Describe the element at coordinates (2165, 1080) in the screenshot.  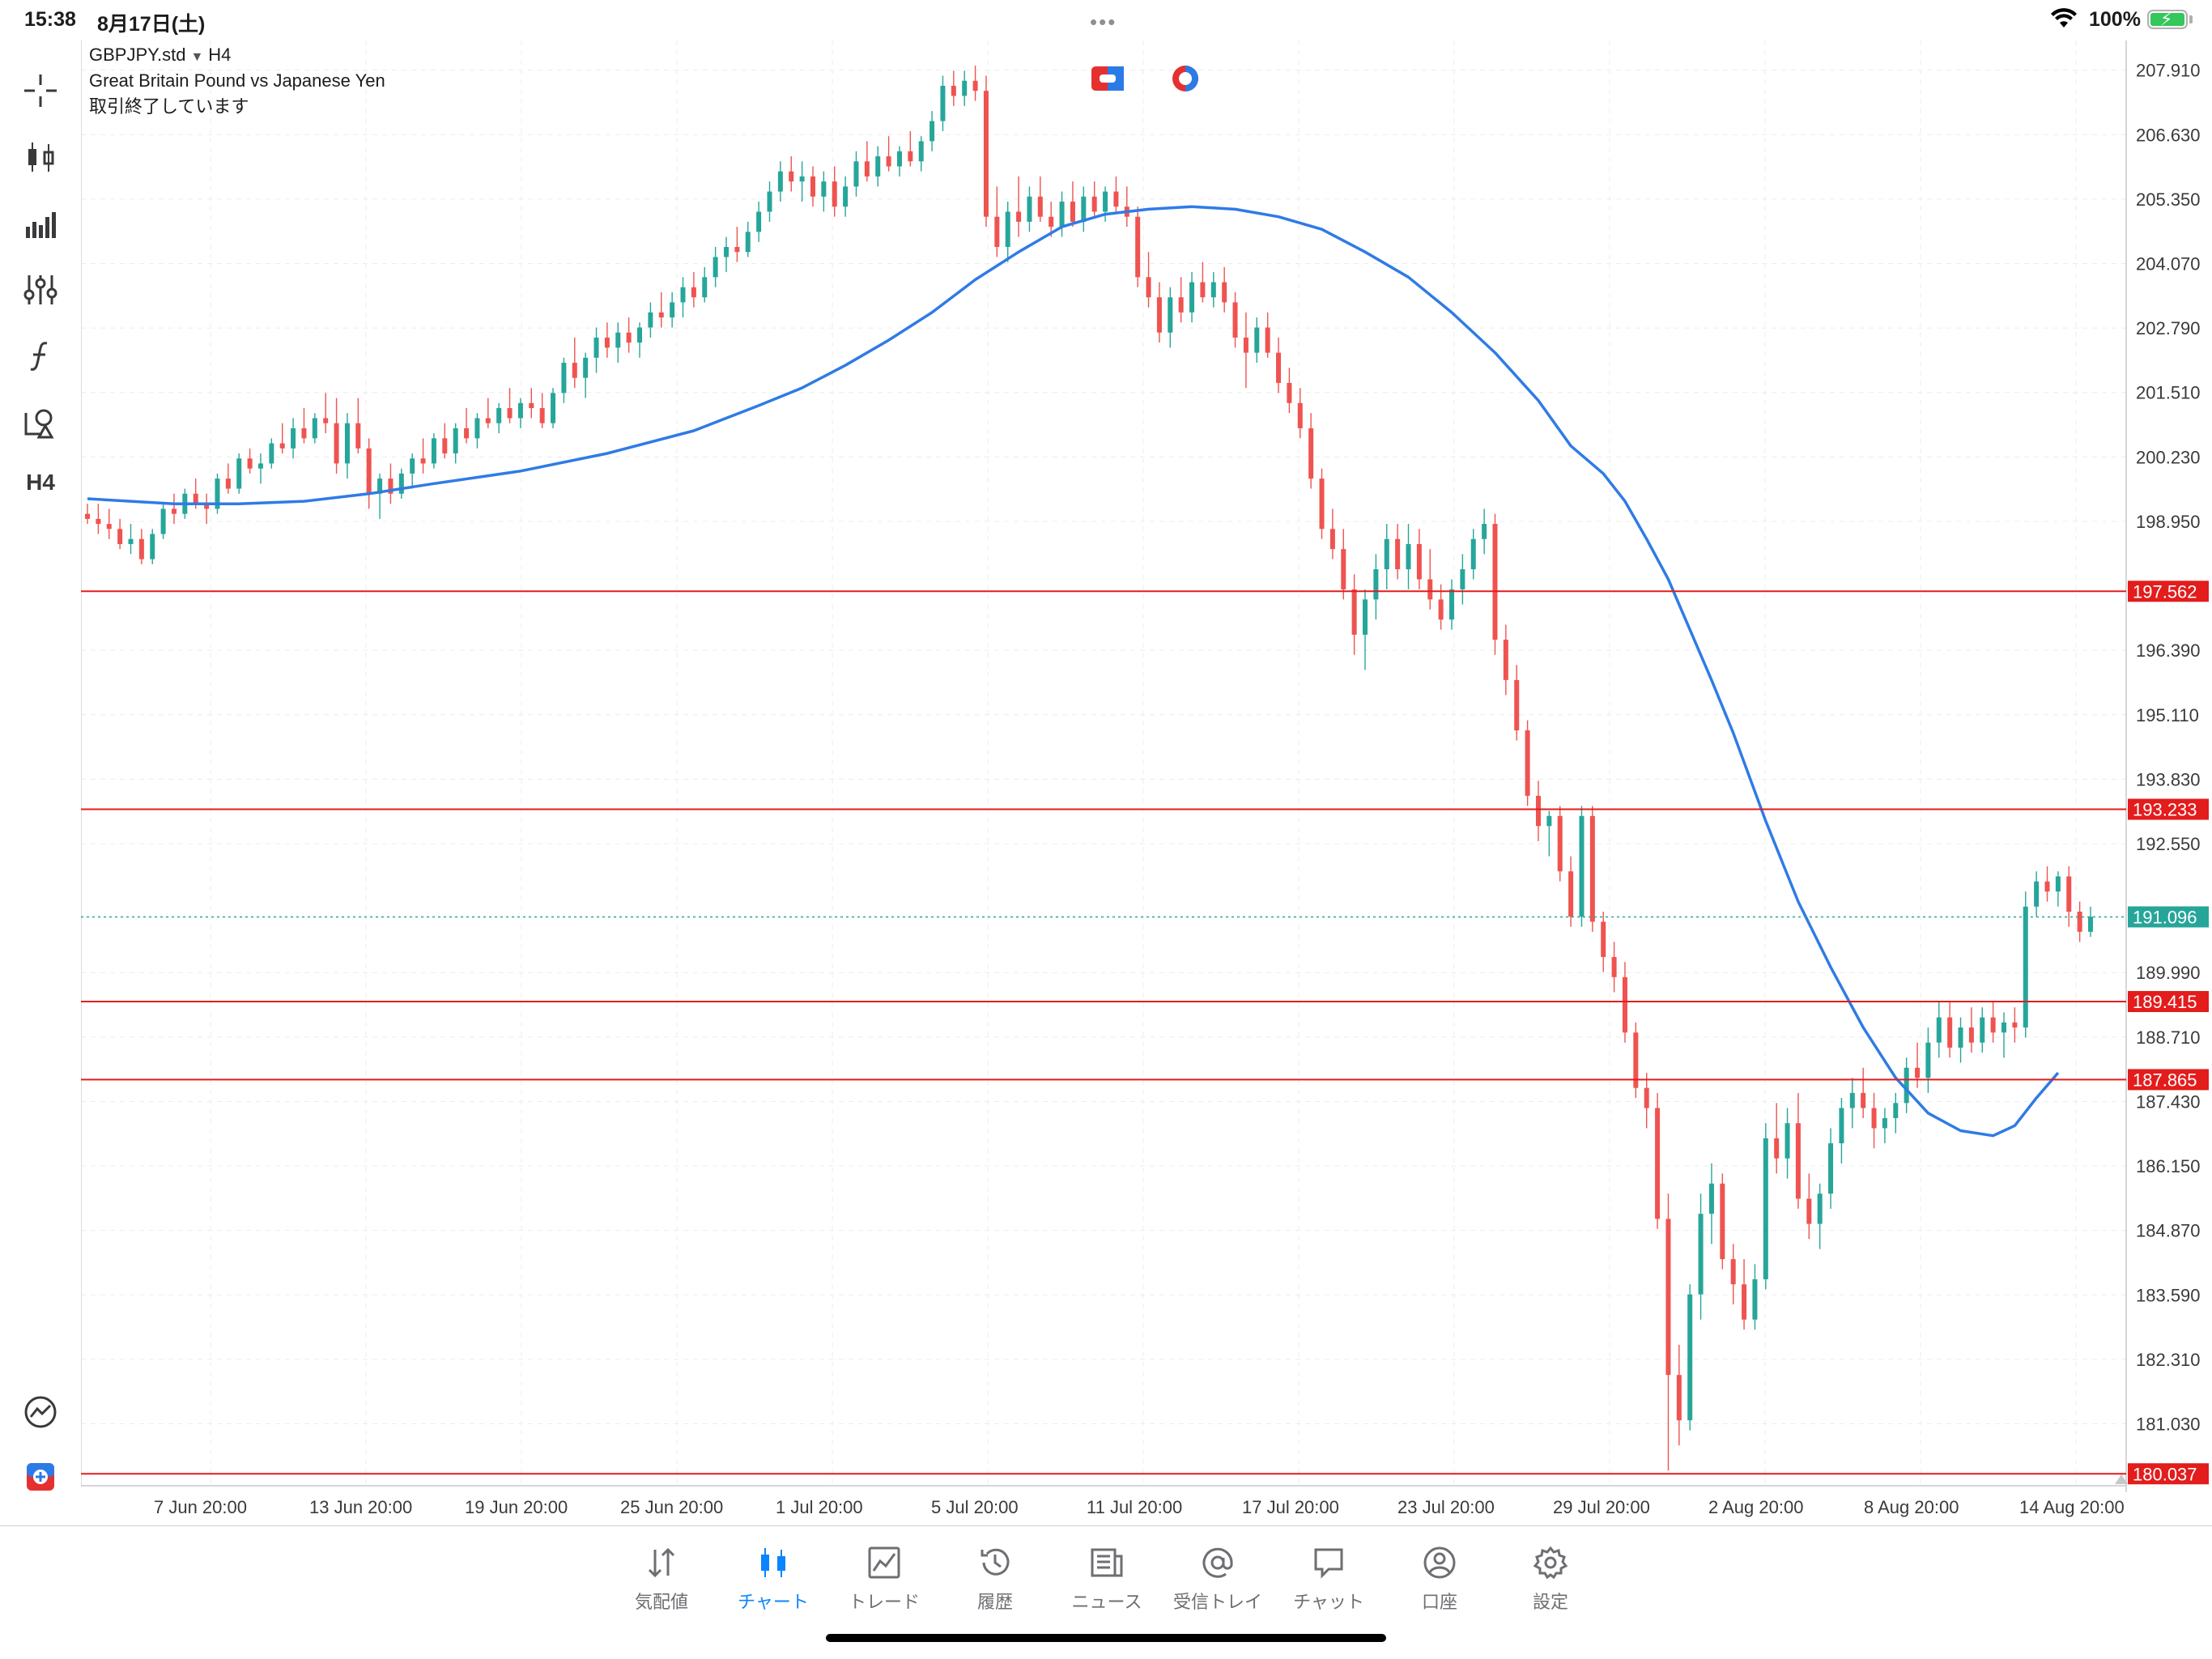
I see `level-price-label: 187.865` at that location.